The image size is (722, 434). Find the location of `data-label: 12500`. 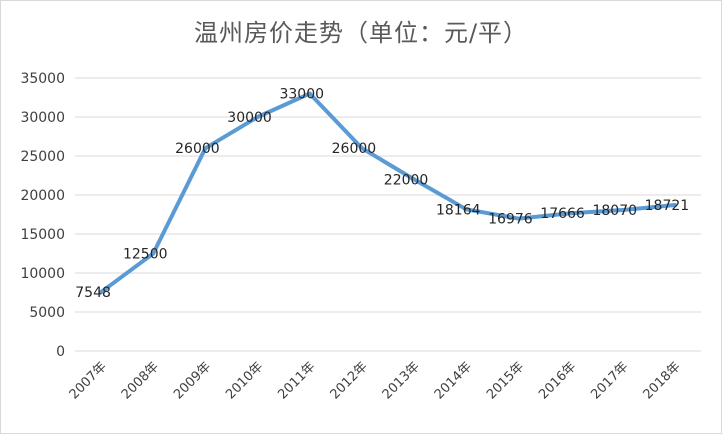

data-label: 12500 is located at coordinates (145, 255).